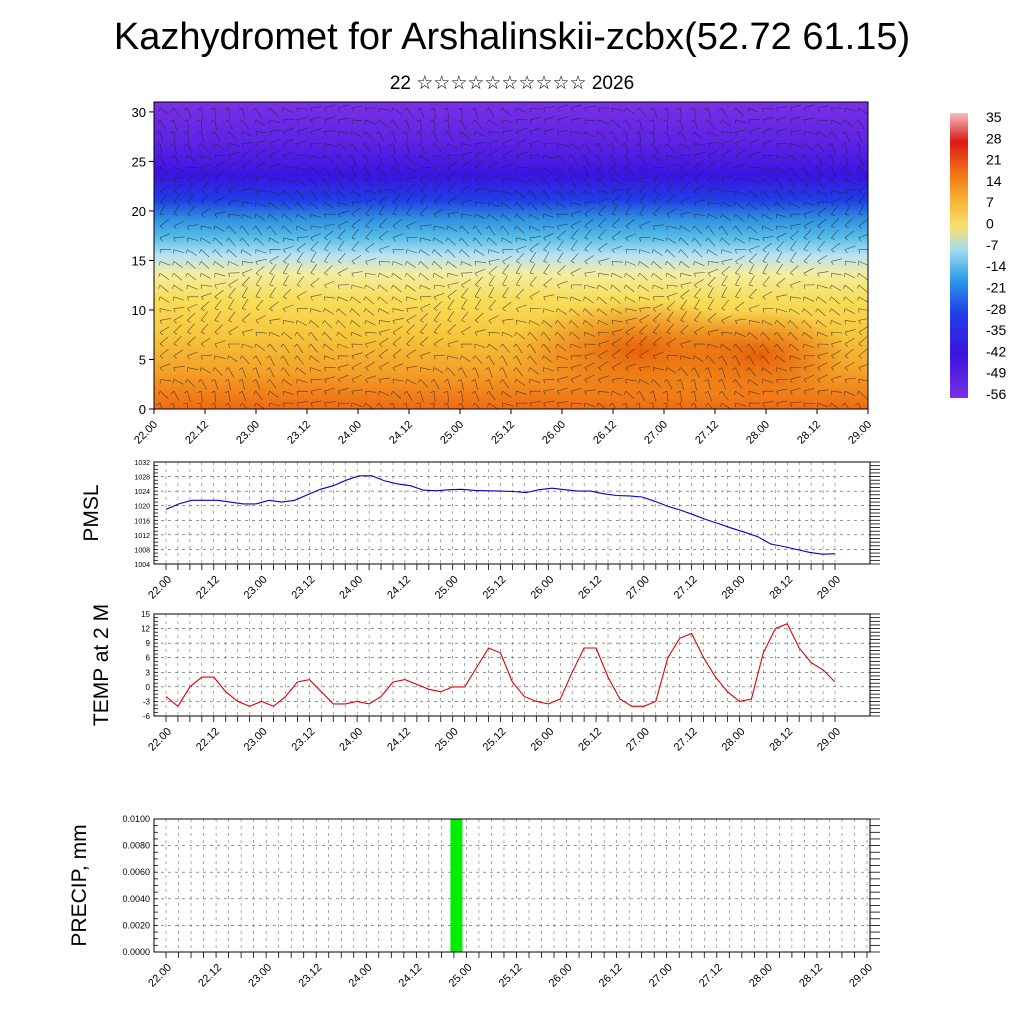 The image size is (1024, 1024). I want to click on temp-y-tick-label: 0, so click(148, 687).